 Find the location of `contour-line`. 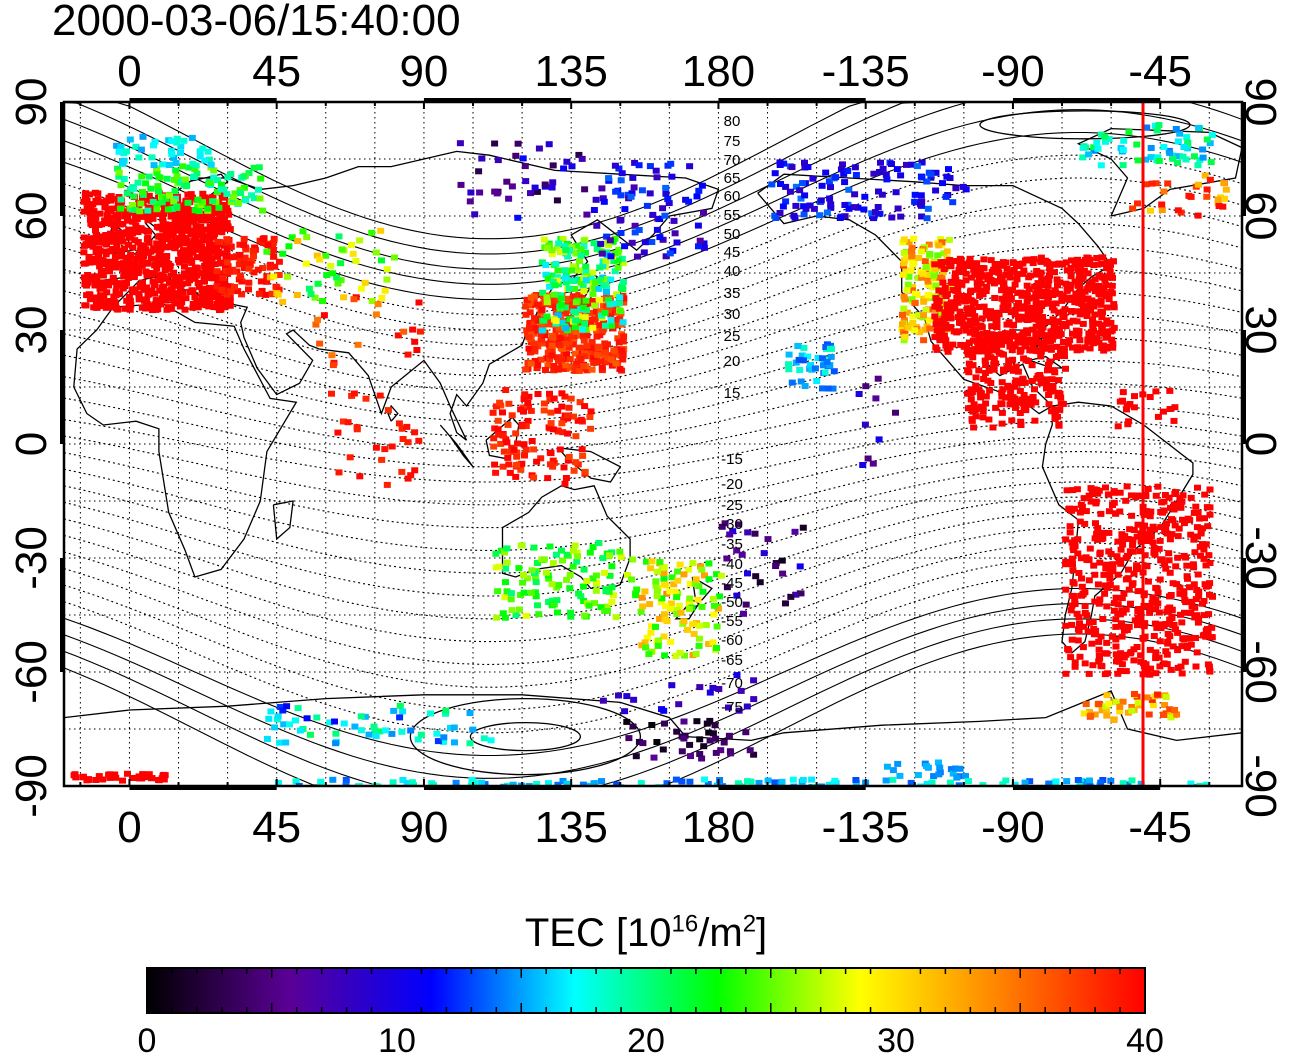

contour-line is located at coordinates (653, 520).